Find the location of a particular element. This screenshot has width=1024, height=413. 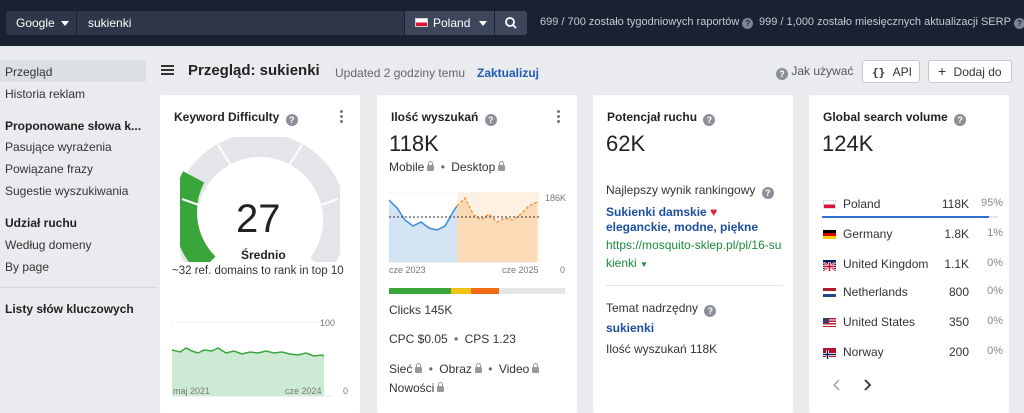

search-button is located at coordinates (511, 23).